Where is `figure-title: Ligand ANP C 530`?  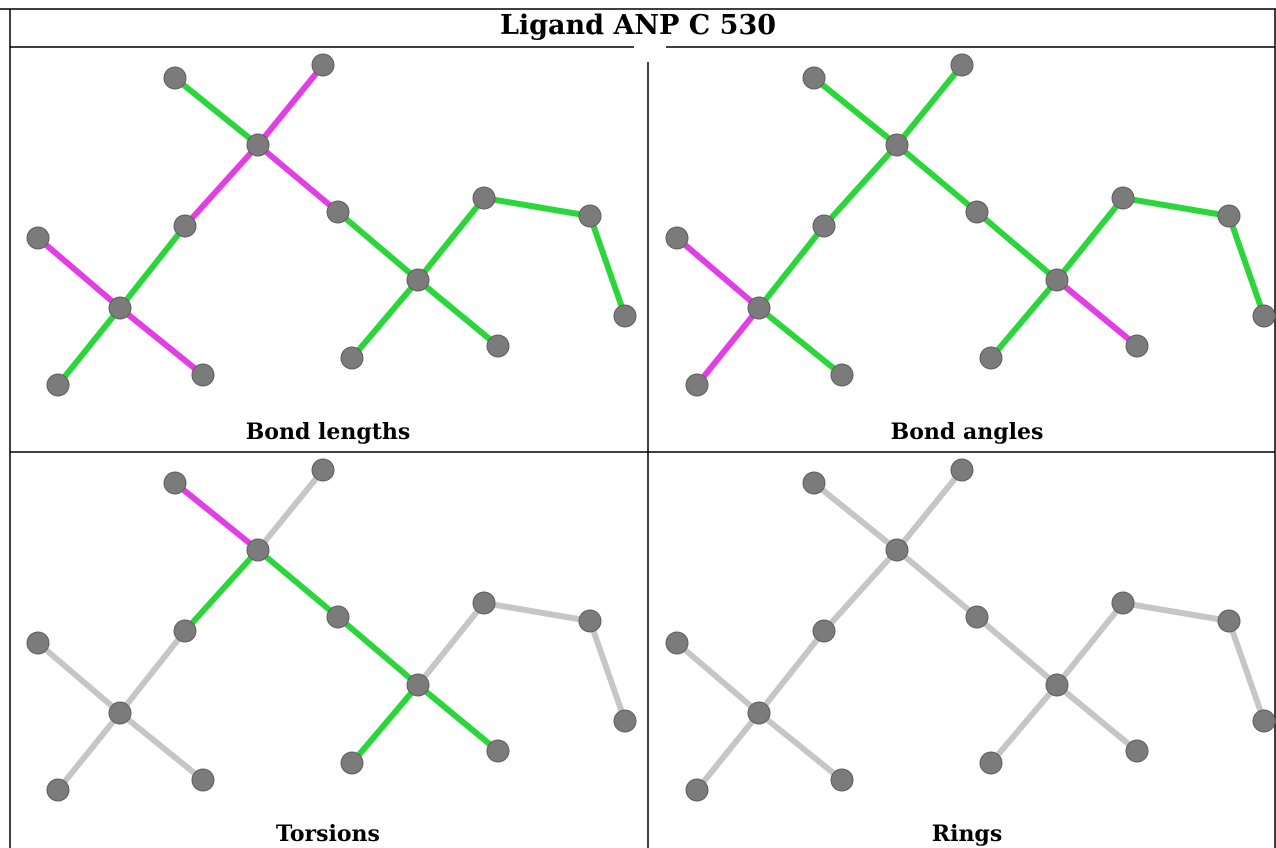
figure-title: Ligand ANP C 530 is located at coordinates (638, 25).